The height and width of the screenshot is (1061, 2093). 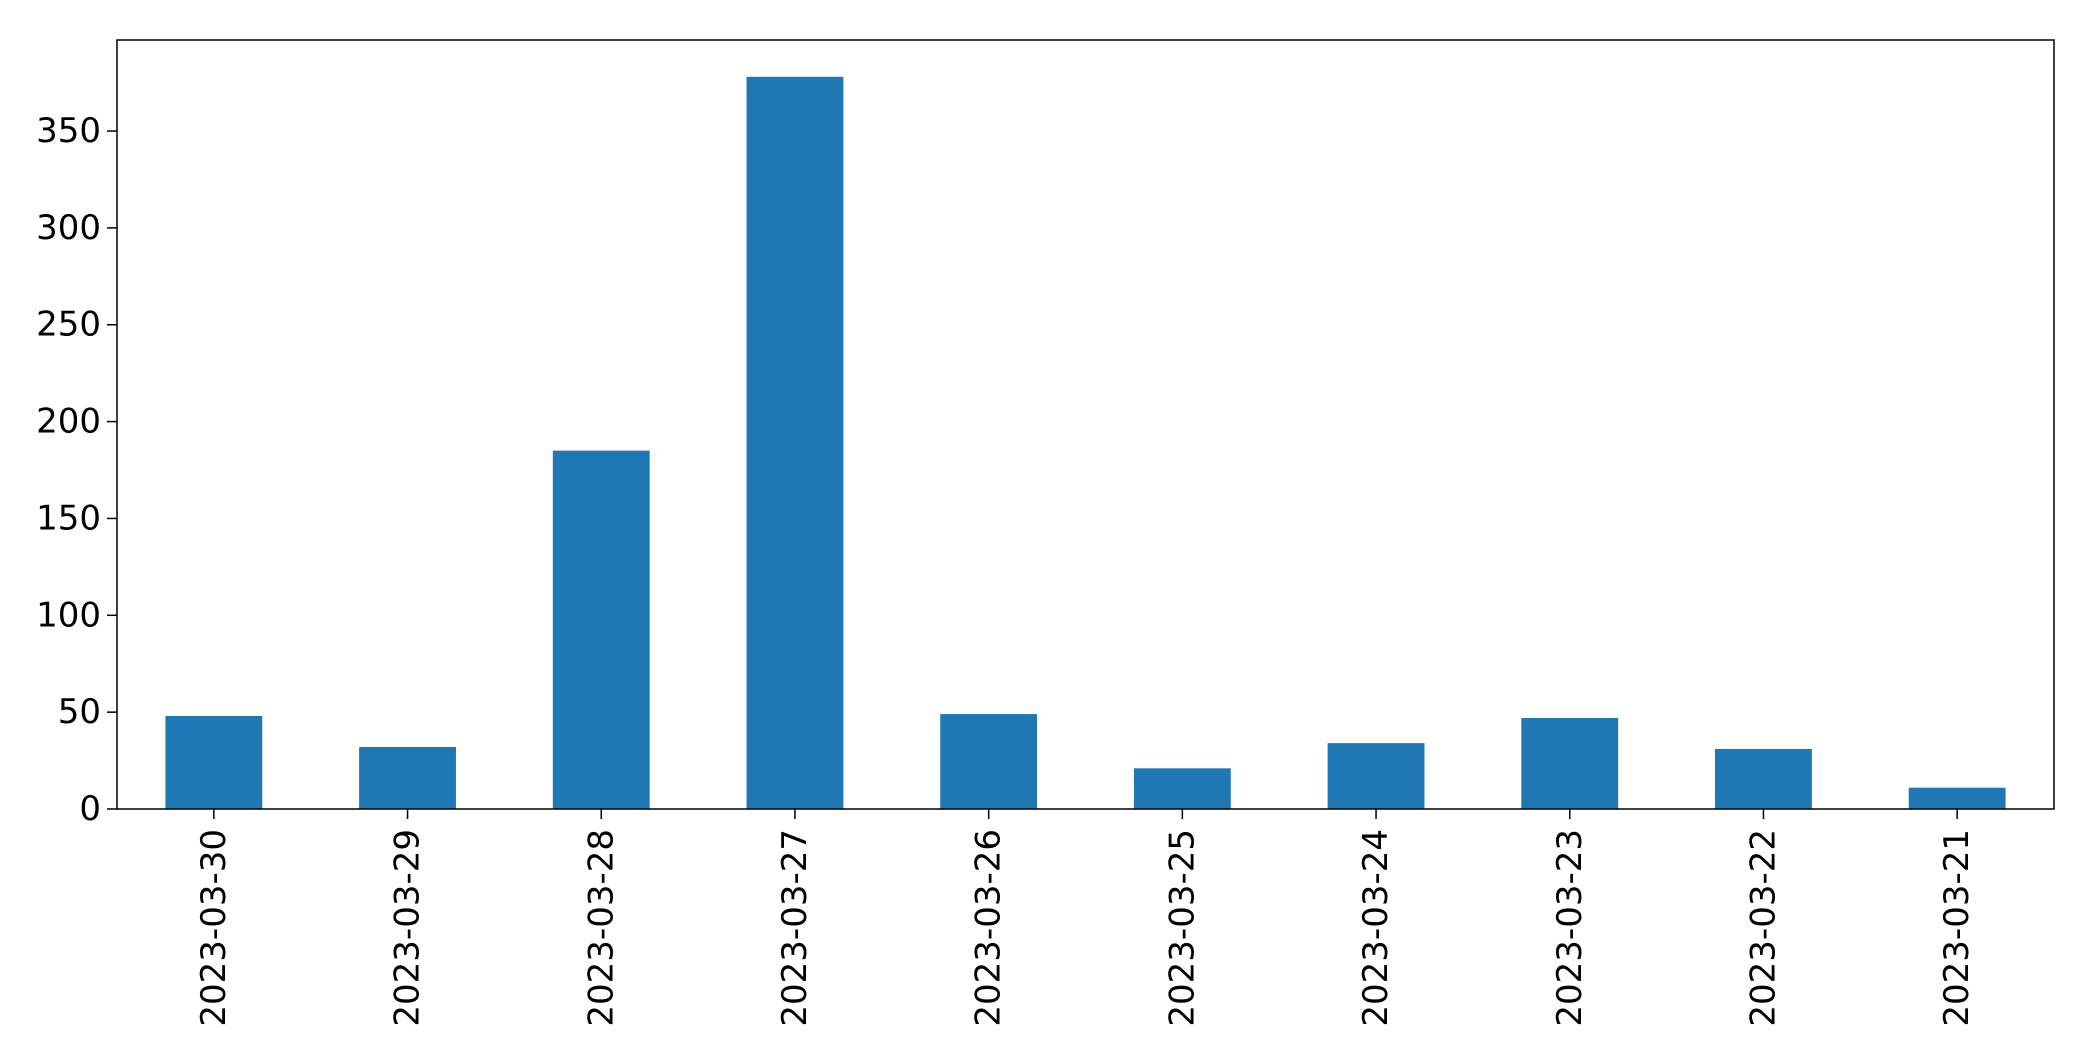 What do you see at coordinates (68, 518) in the screenshot?
I see `y-tick-label: 150` at bounding box center [68, 518].